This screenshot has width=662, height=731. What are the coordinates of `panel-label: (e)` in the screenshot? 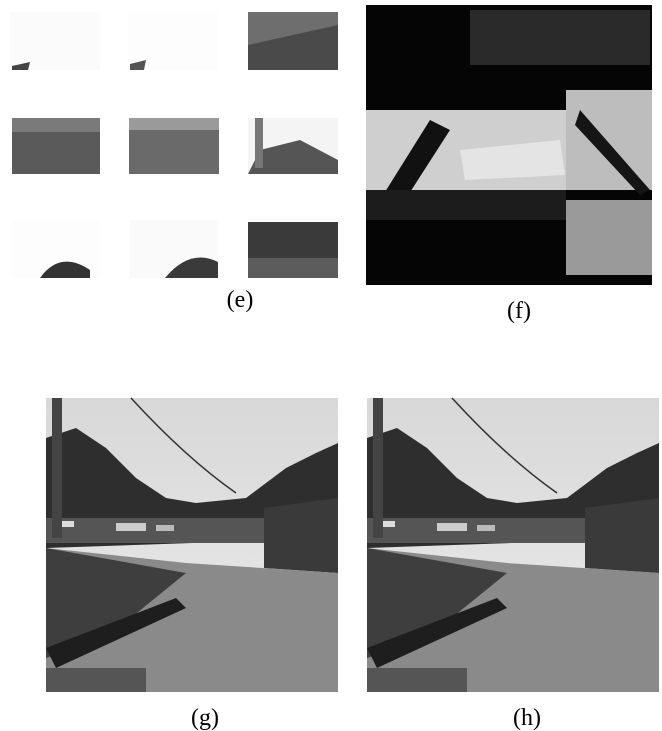 It's located at (240, 300).